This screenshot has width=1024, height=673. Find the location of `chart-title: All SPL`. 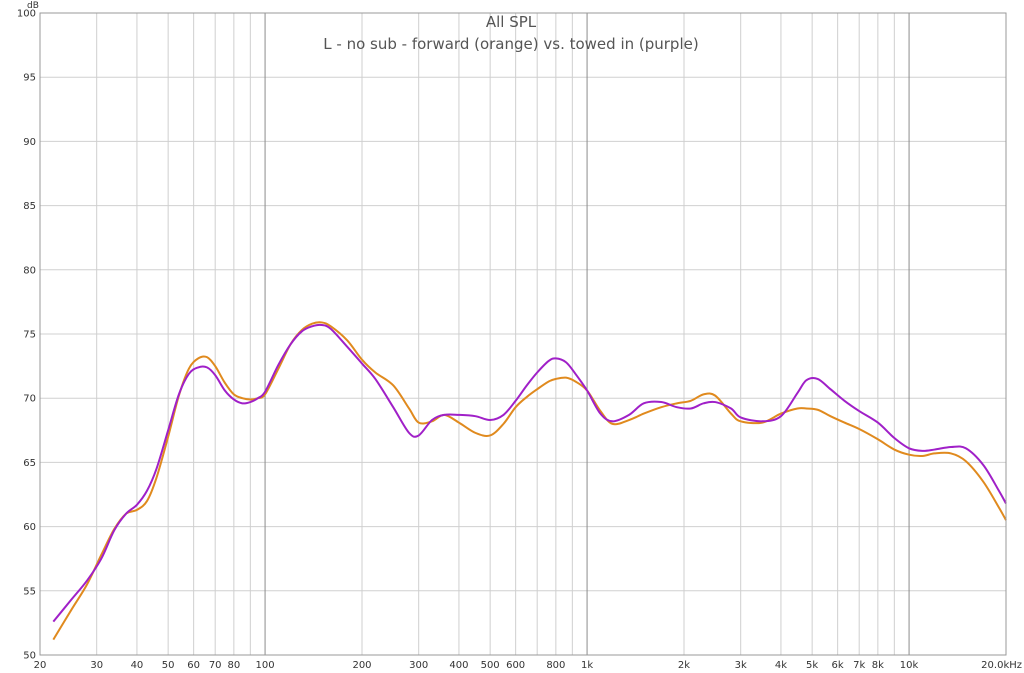

chart-title: All SPL is located at coordinates (511, 22).